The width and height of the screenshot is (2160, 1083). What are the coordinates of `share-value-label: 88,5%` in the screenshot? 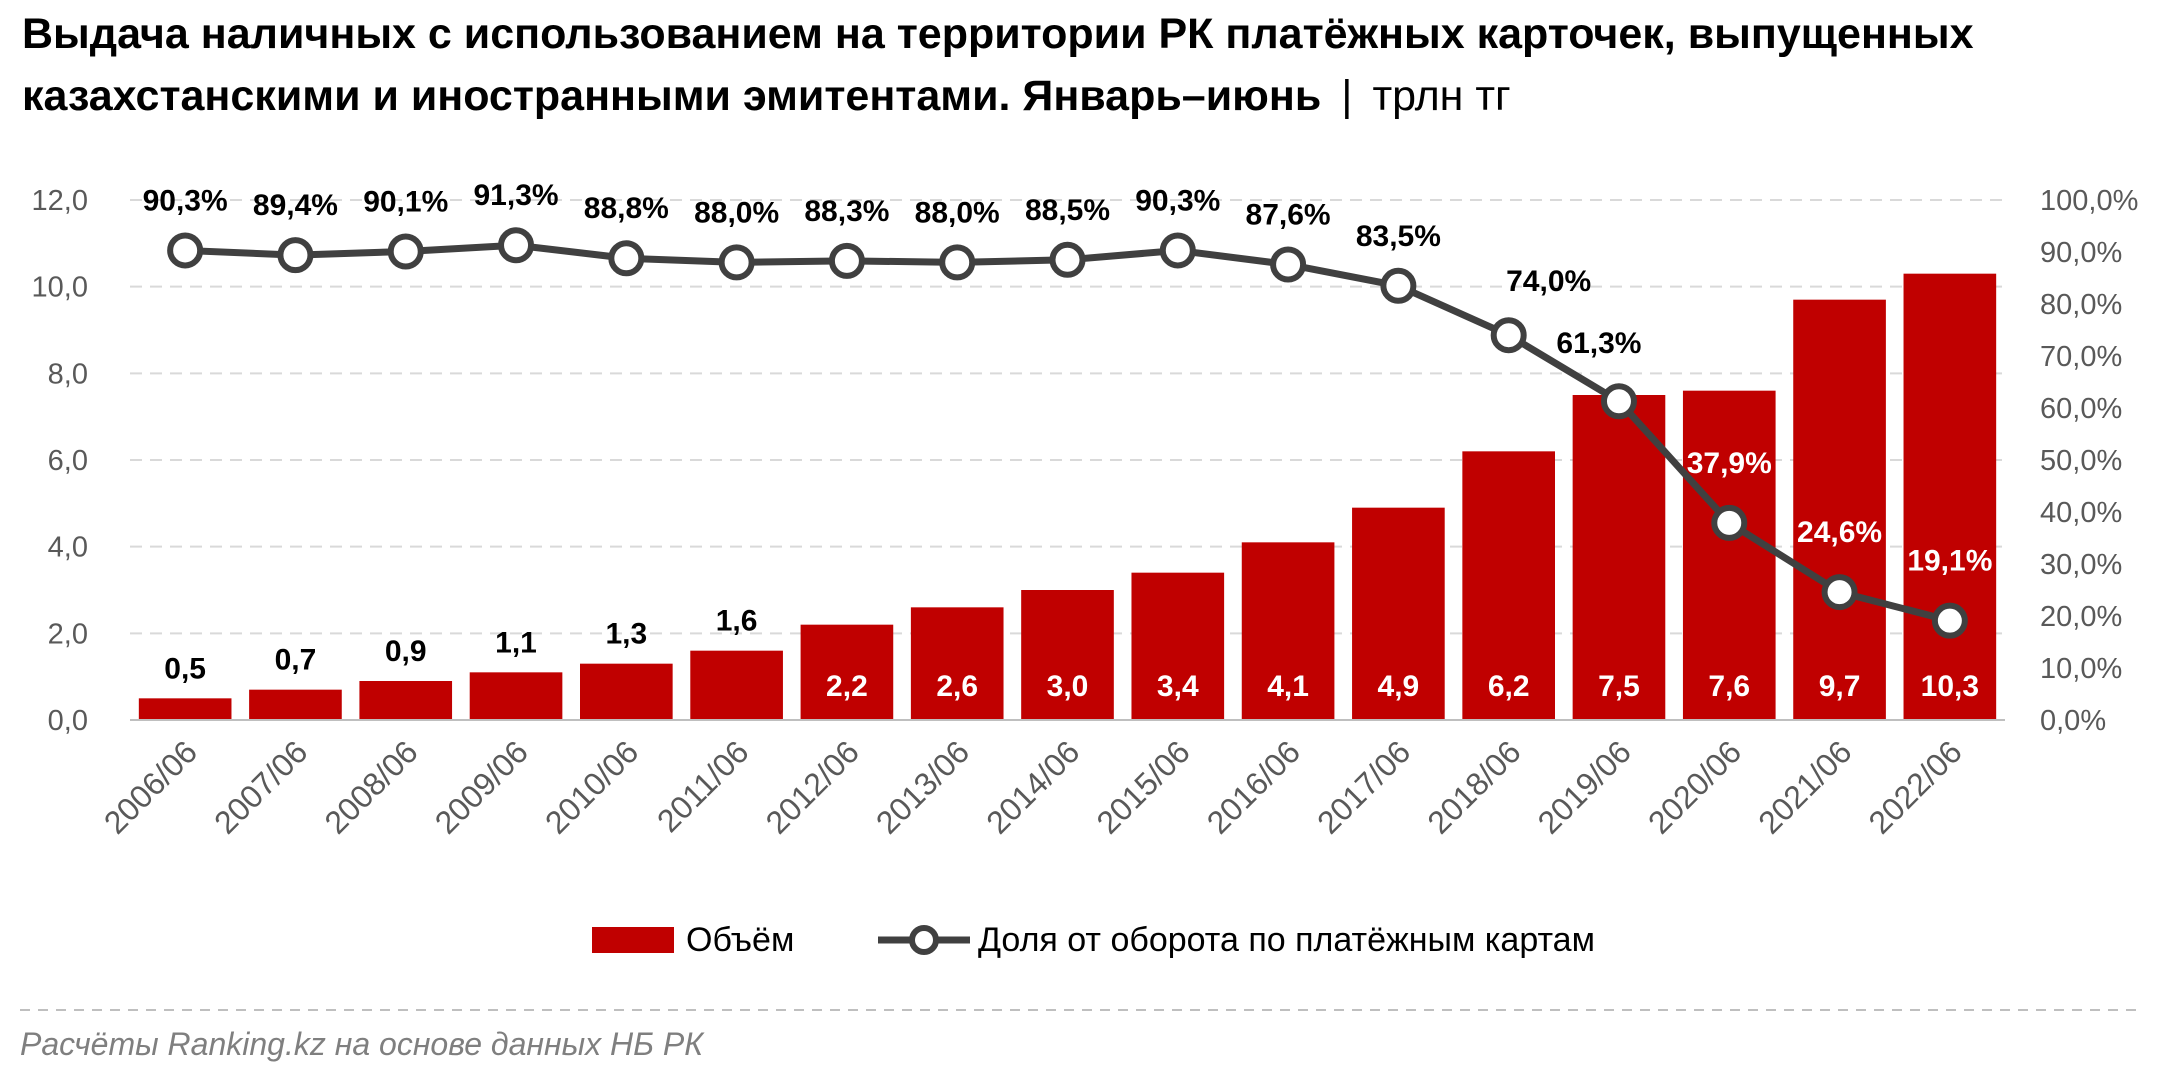 It's located at (1067, 210).